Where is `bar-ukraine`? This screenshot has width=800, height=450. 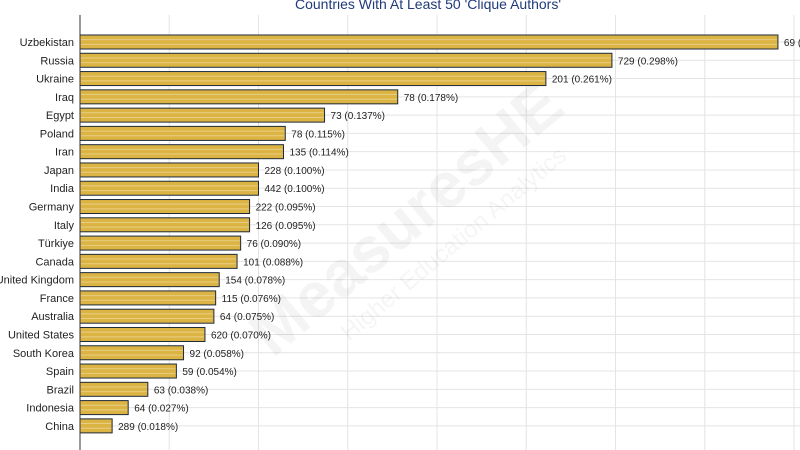
bar-ukraine is located at coordinates (313, 79).